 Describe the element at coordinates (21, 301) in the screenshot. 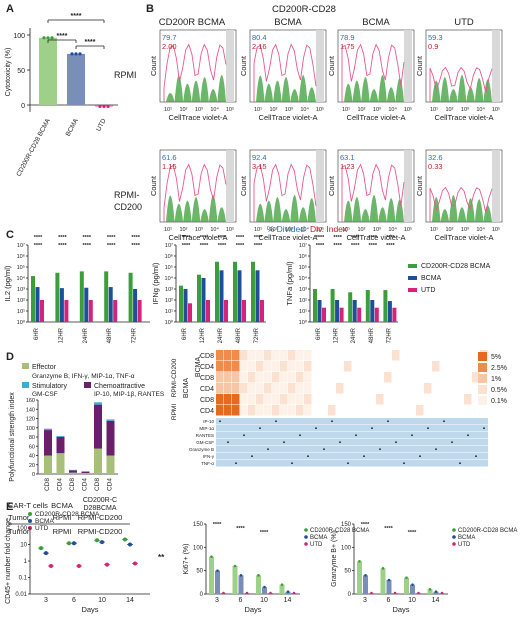

I see `panelC-y-tick-label: 10²` at that location.